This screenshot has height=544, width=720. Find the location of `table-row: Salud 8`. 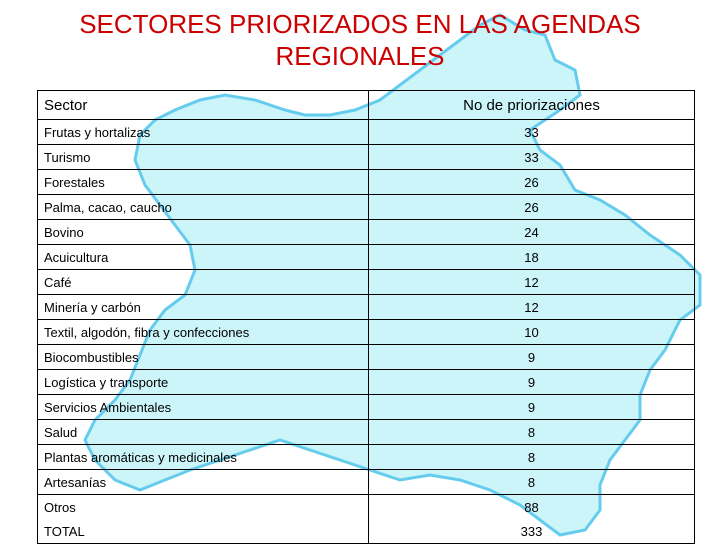

table-row: Salud 8 is located at coordinates (366, 432).